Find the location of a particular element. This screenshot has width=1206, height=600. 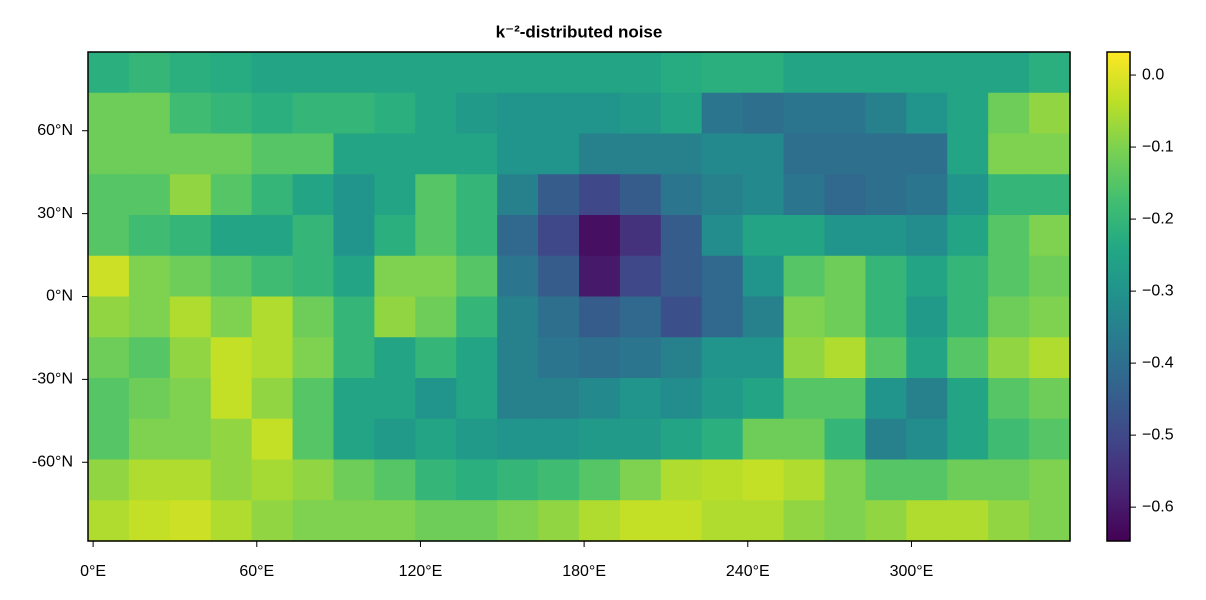

colorbar-tick-label: 0.0 is located at coordinates (1153, 74).